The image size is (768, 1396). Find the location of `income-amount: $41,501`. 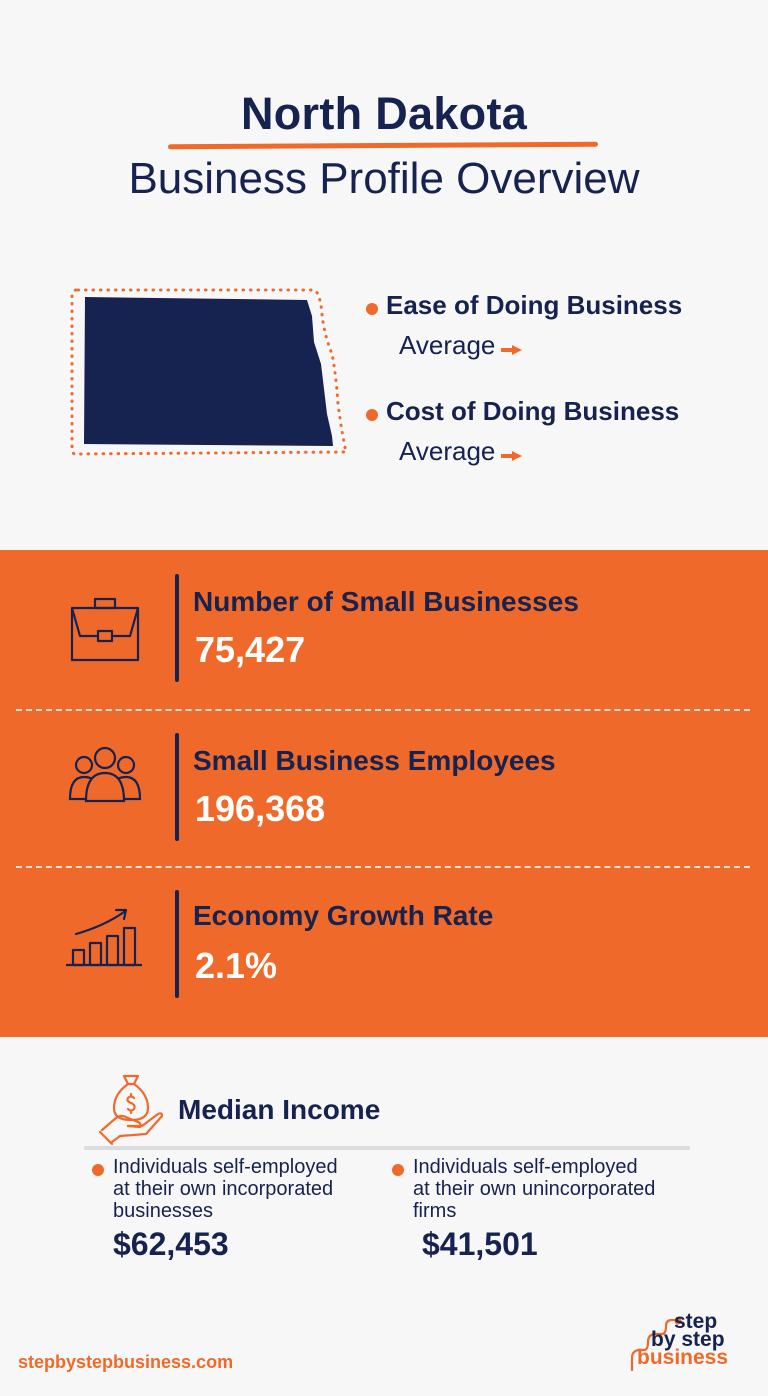

income-amount: $41,501 is located at coordinates (480, 1244).